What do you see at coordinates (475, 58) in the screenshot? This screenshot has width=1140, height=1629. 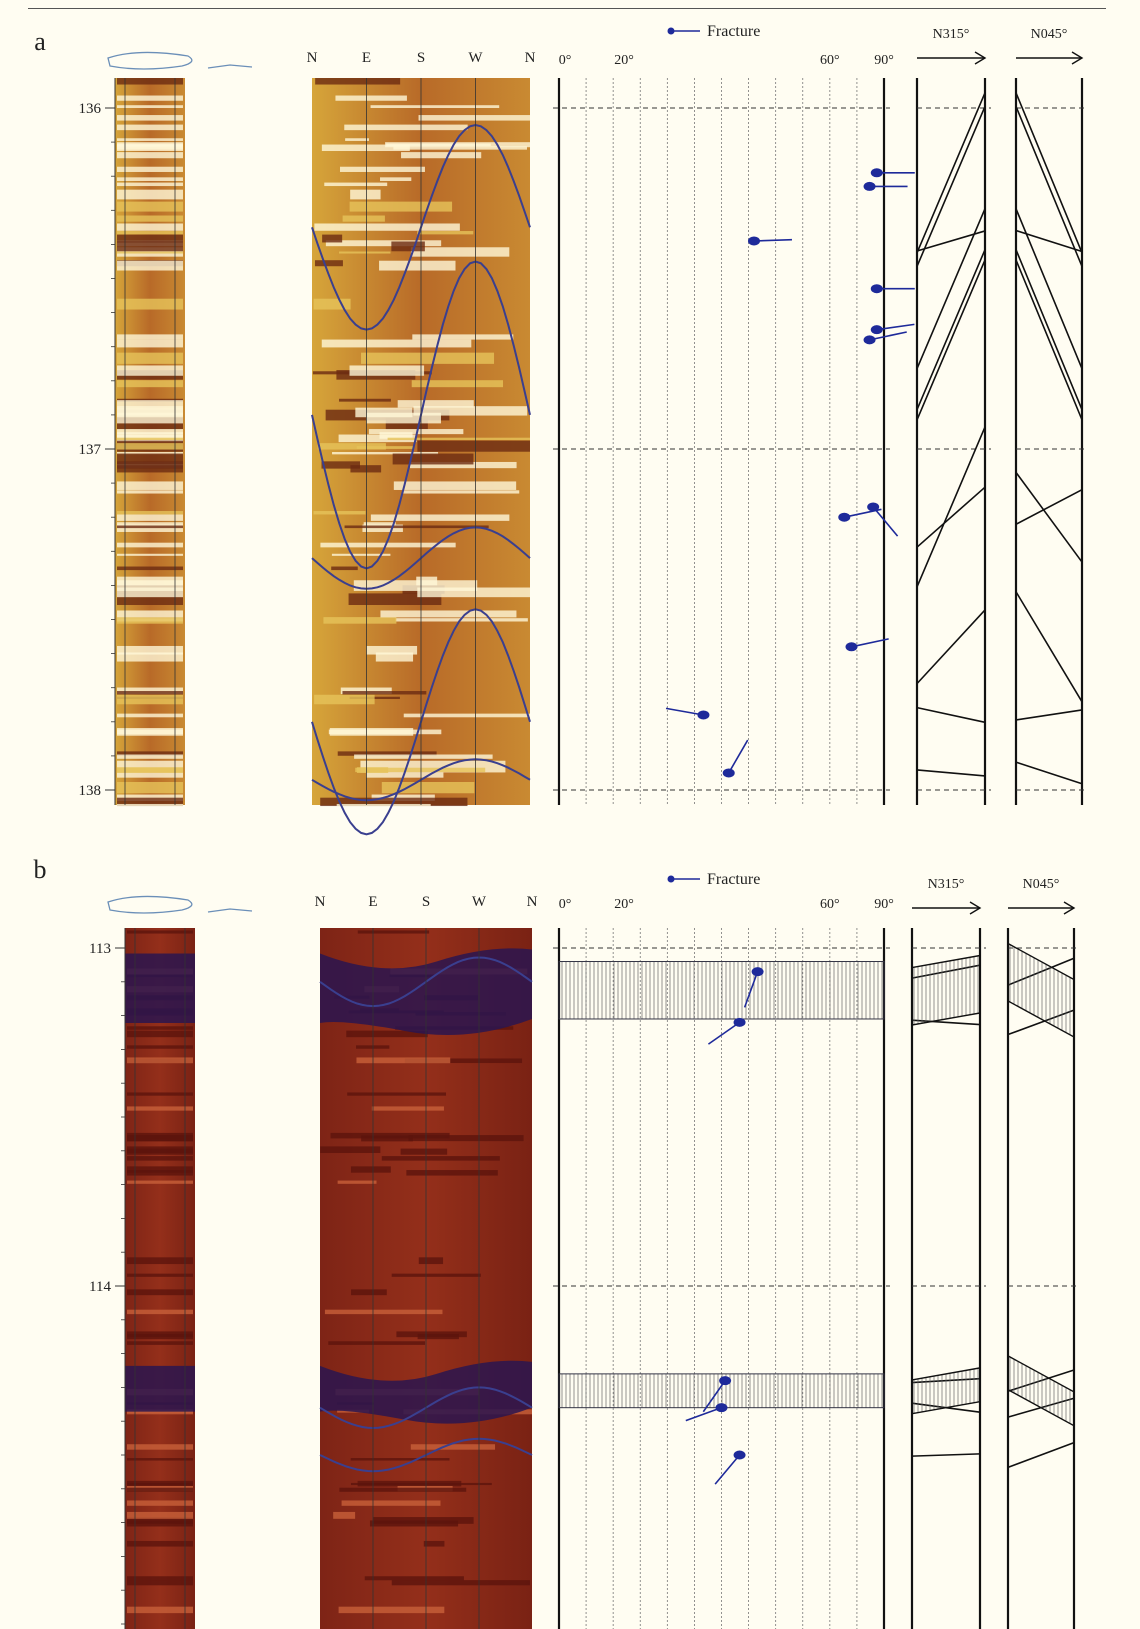 I see `compass-label: W` at bounding box center [475, 58].